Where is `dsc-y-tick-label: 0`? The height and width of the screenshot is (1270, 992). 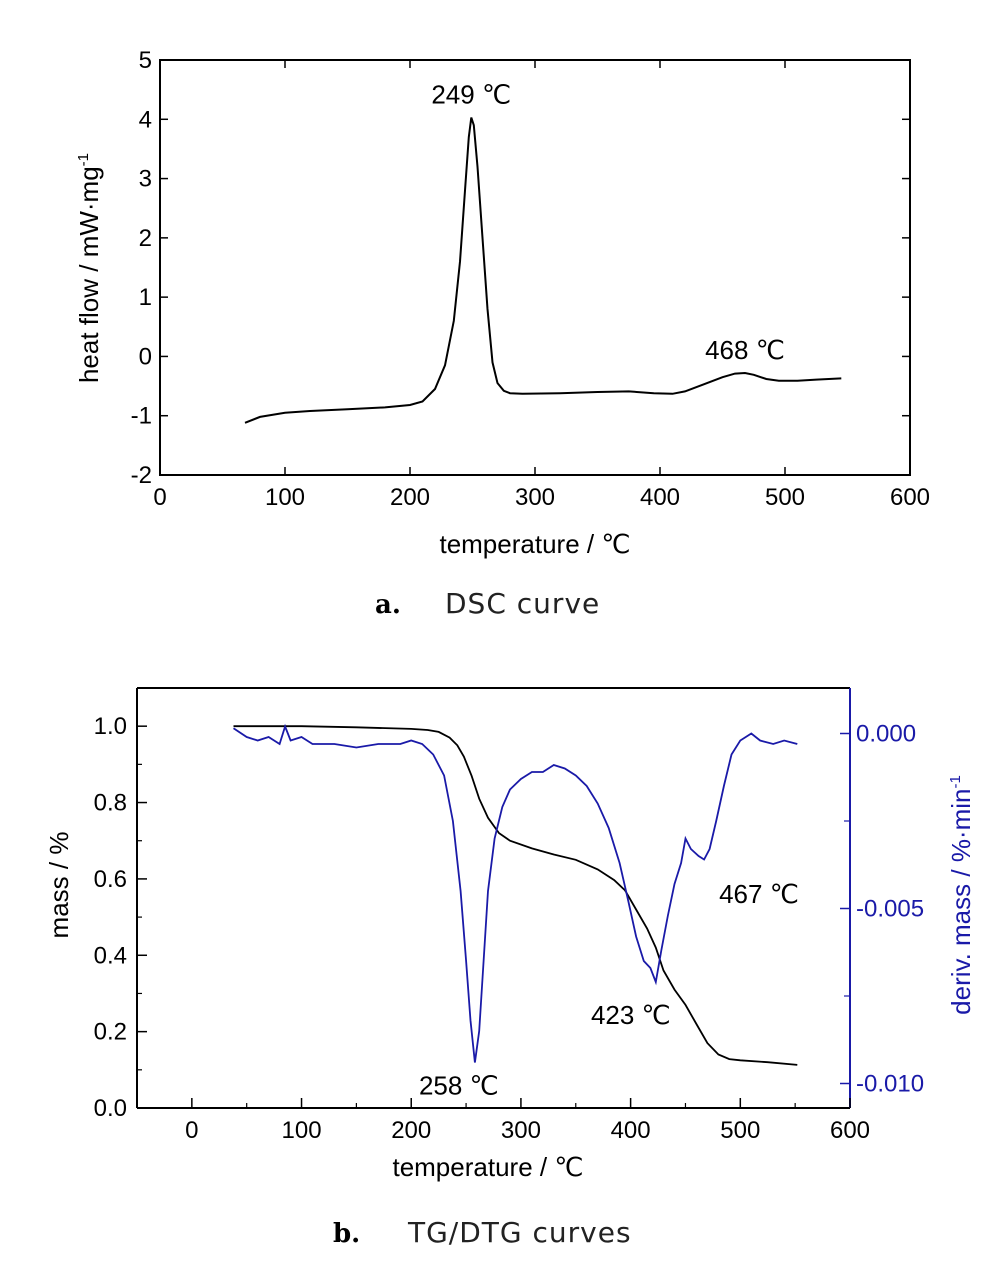 dsc-y-tick-label: 0 is located at coordinates (145, 356).